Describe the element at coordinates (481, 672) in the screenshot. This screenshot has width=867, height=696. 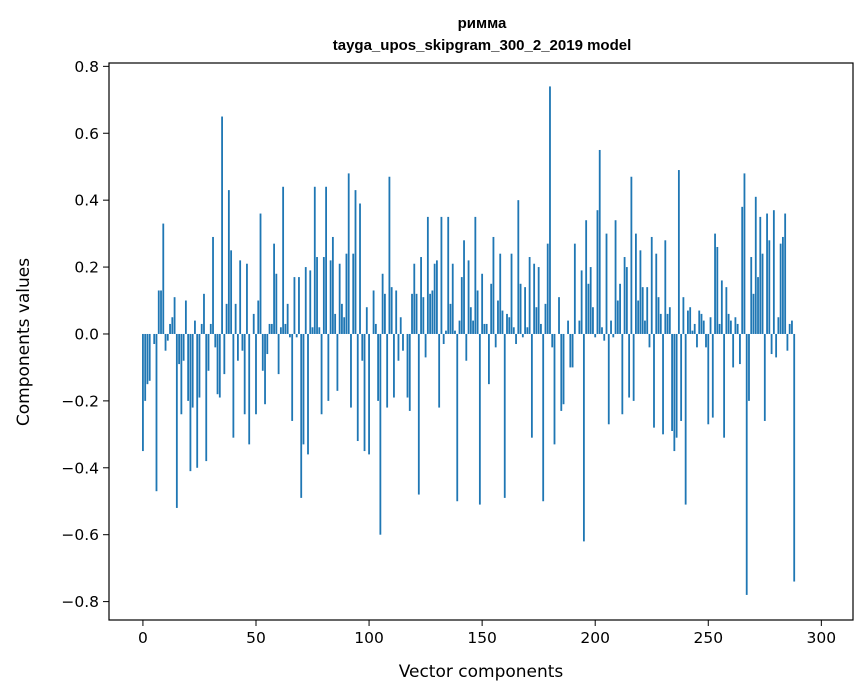
I see `x-axis-label: Vector components` at that location.